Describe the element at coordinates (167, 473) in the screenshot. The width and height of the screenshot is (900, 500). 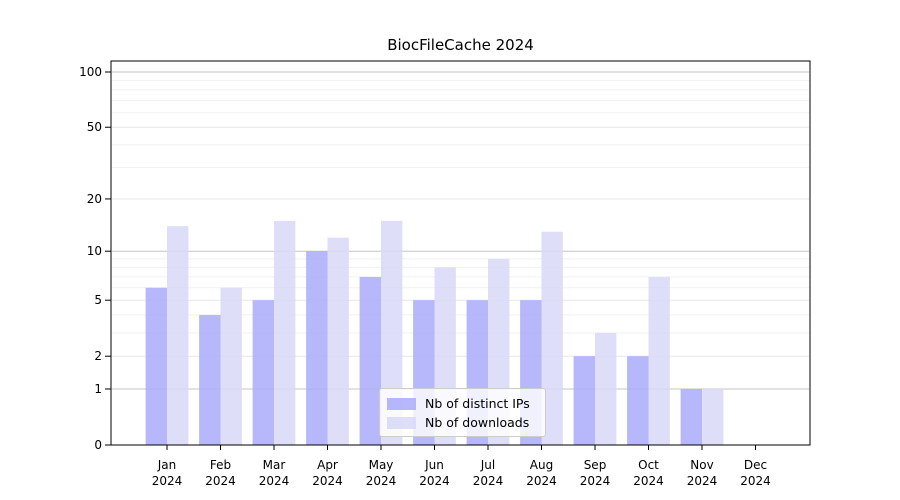
I see `x-tick-label-jan: Jan 2024` at that location.